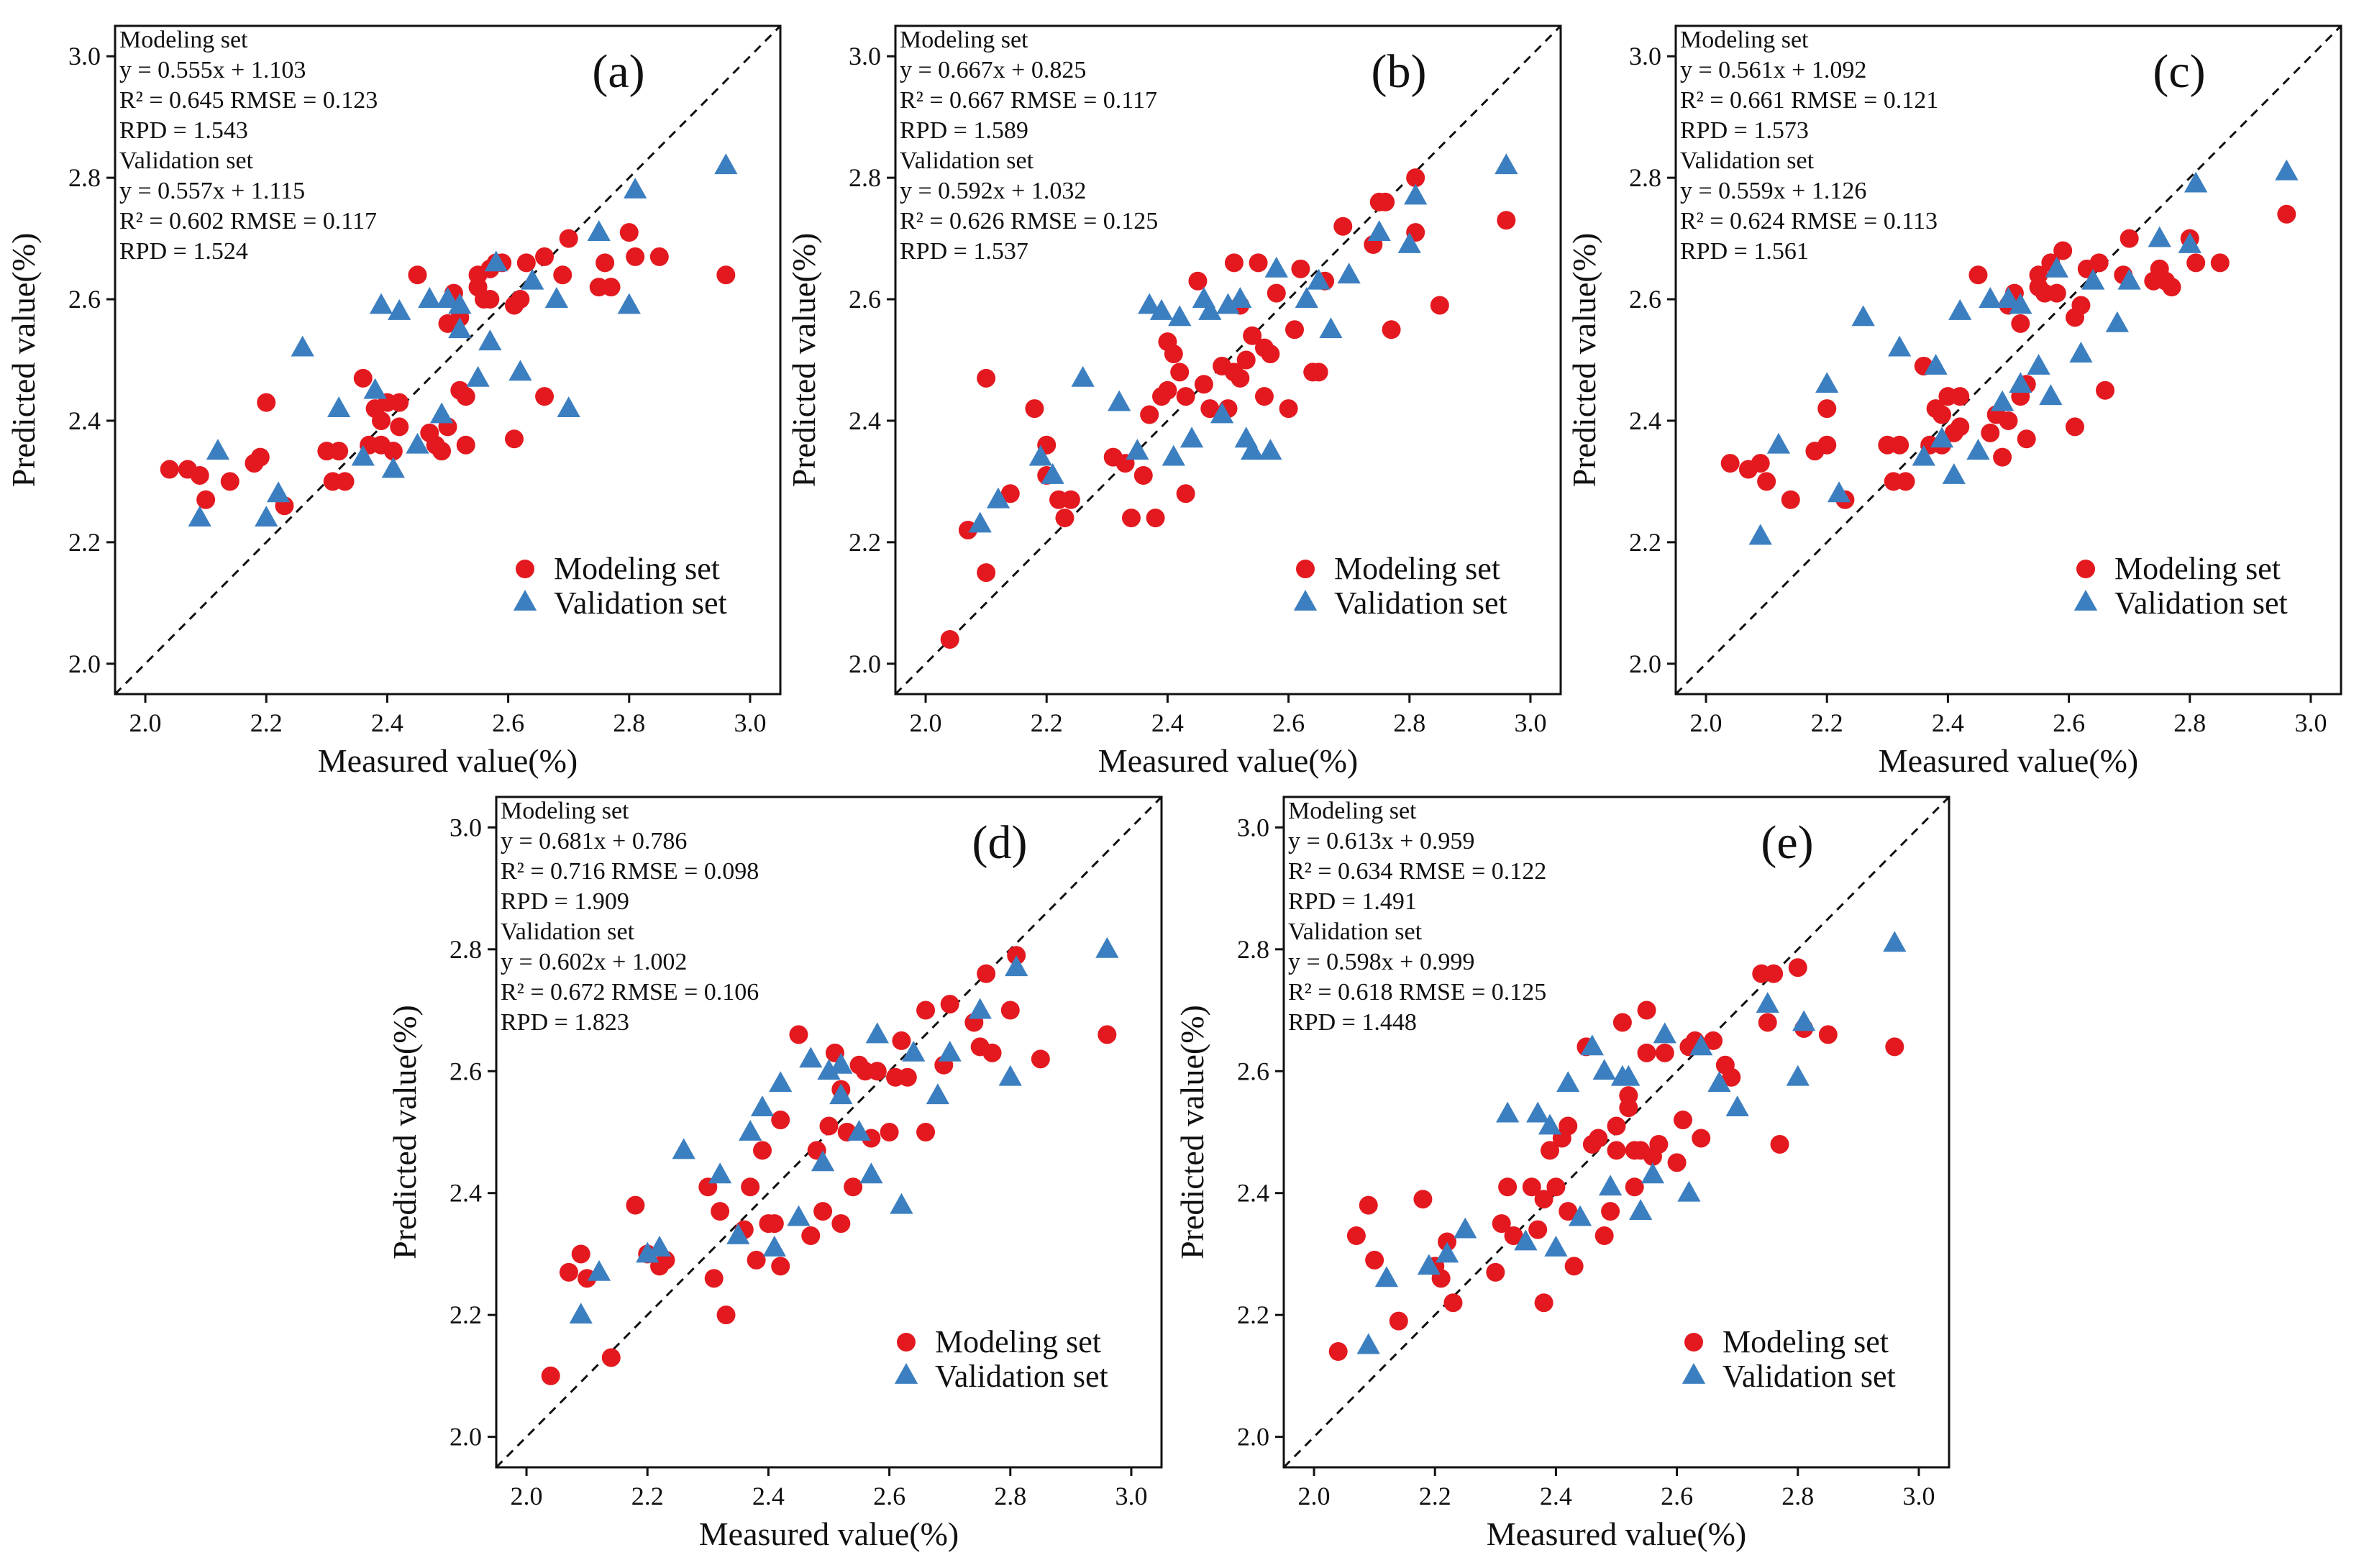  What do you see at coordinates (1253, 827) in the screenshot?
I see `y-tick-label: 3.0` at bounding box center [1253, 827].